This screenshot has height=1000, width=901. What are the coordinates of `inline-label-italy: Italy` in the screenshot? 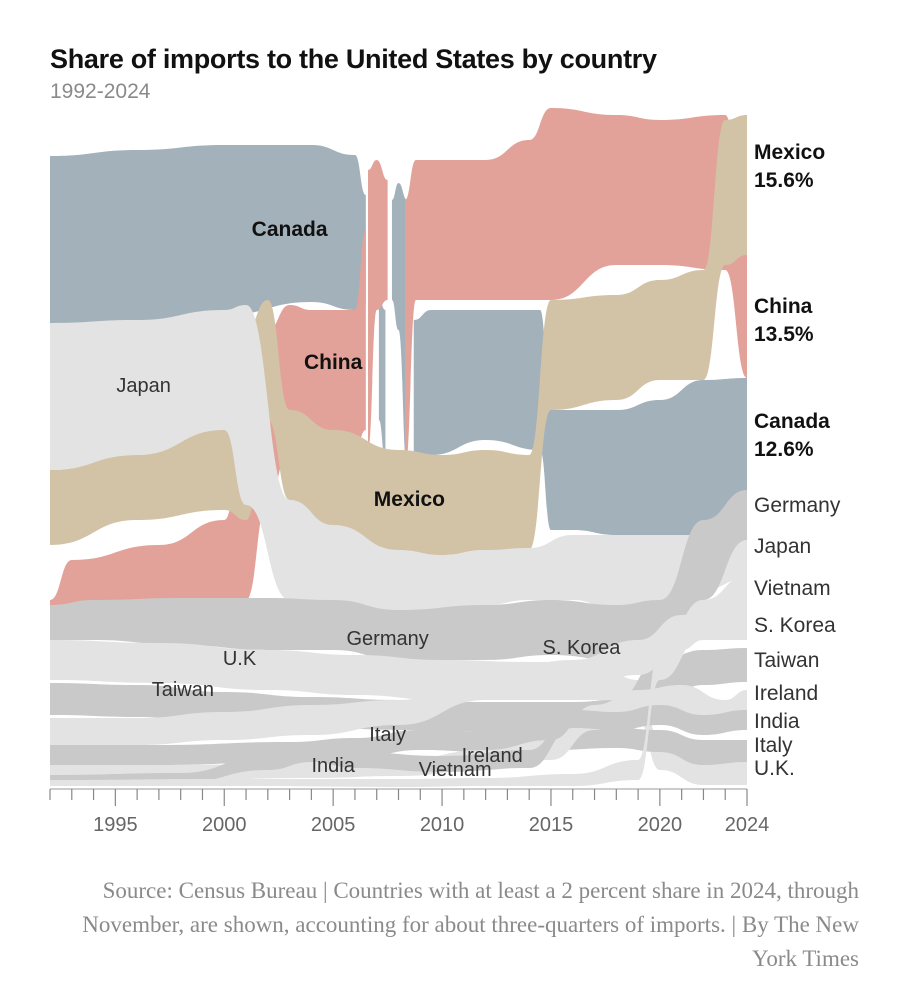 It's located at (387, 735).